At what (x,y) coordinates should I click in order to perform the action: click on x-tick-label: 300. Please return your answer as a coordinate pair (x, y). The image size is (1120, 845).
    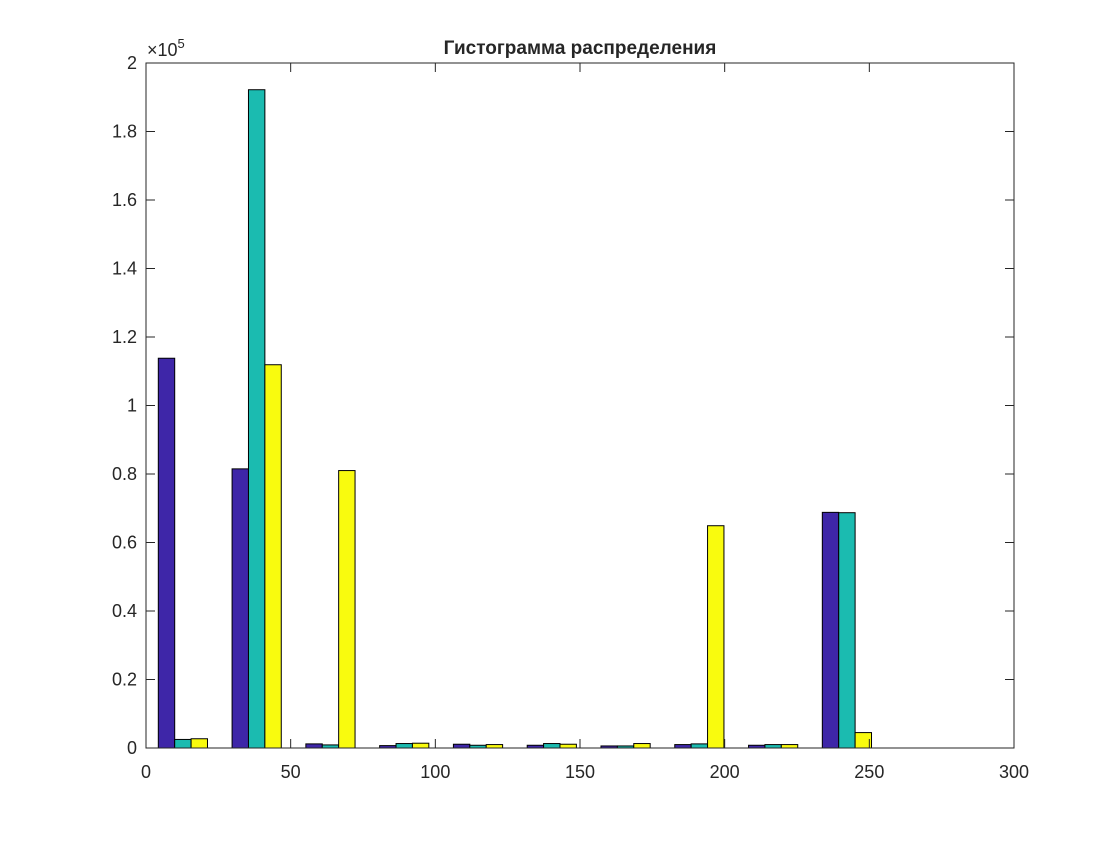
    Looking at the image, I should click on (1014, 772).